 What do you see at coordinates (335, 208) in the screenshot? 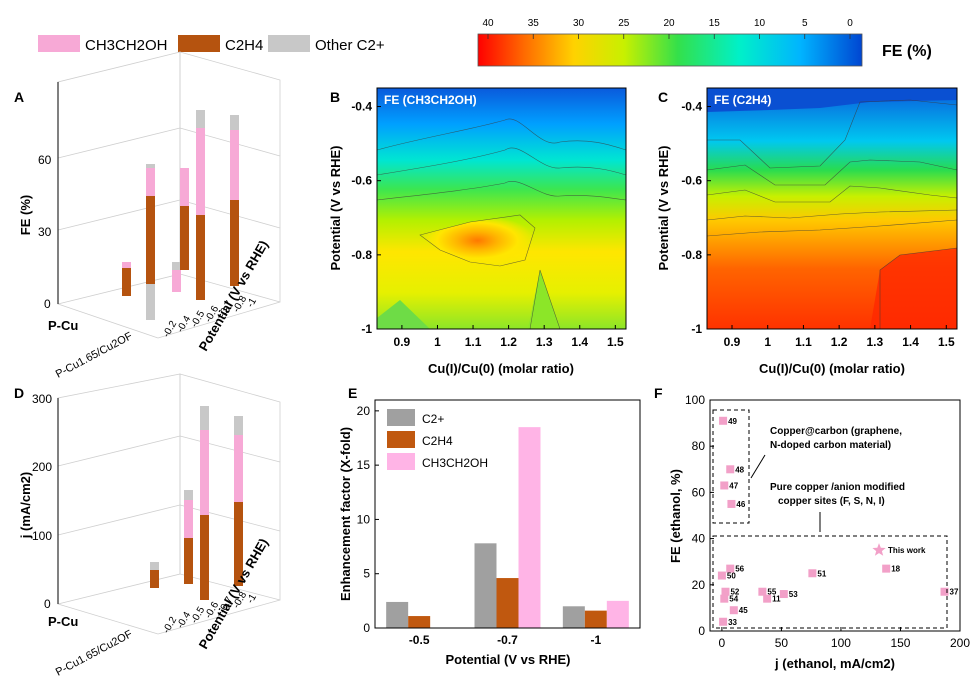
I see `b-ylabel: Potential (V vs RHE)` at bounding box center [335, 208].